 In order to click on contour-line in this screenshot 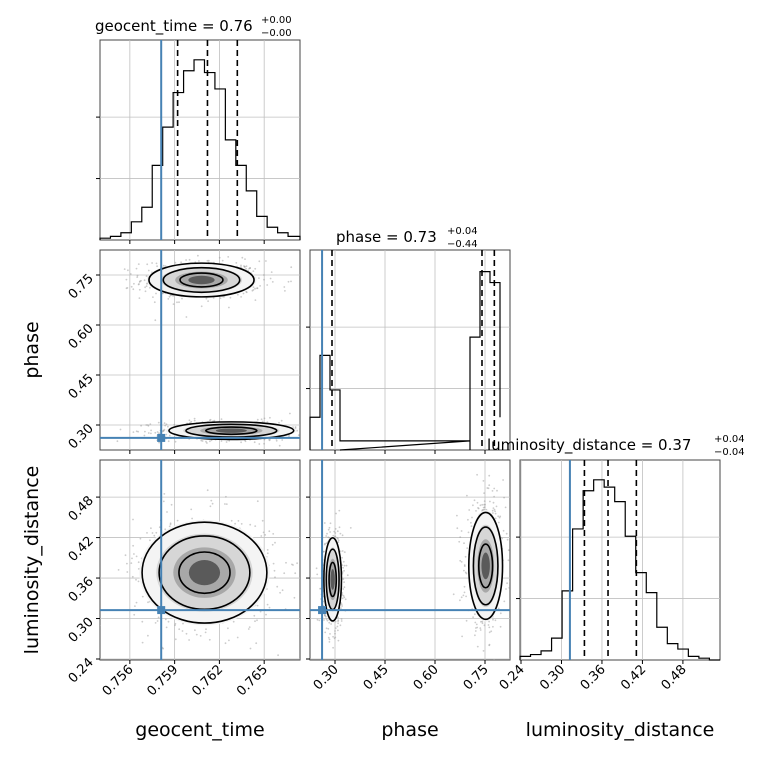, I will do `click(201, 280)`.